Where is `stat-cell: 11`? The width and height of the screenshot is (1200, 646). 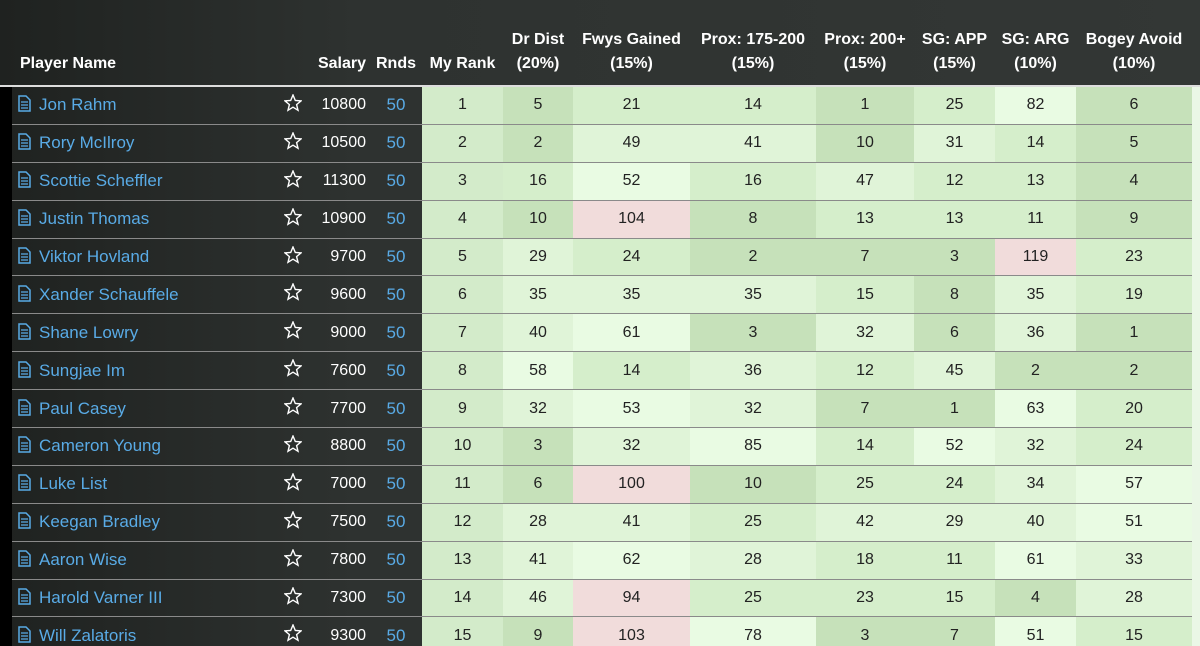 stat-cell: 11 is located at coordinates (1035, 219).